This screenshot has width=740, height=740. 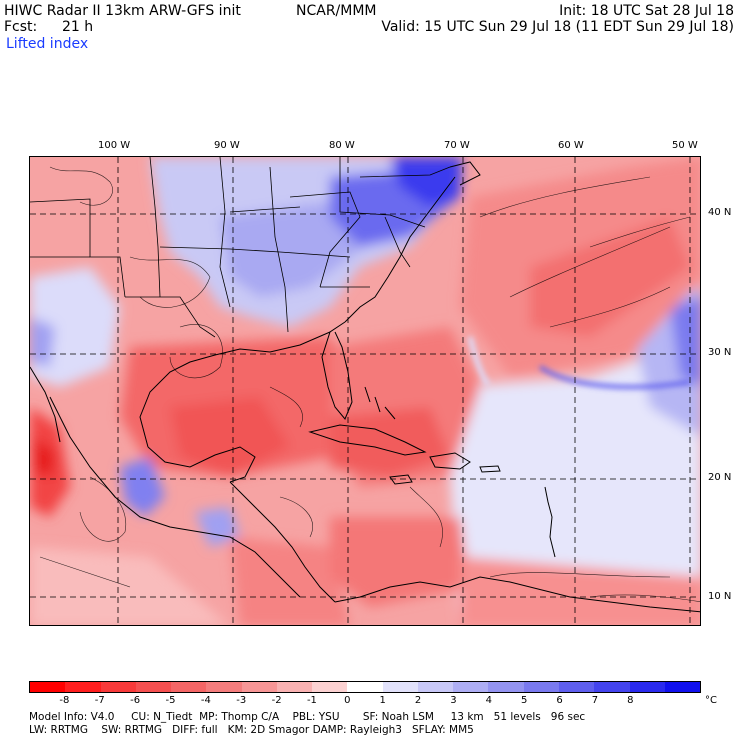 What do you see at coordinates (720, 477) in the screenshot?
I see `lat-label: 20 N` at bounding box center [720, 477].